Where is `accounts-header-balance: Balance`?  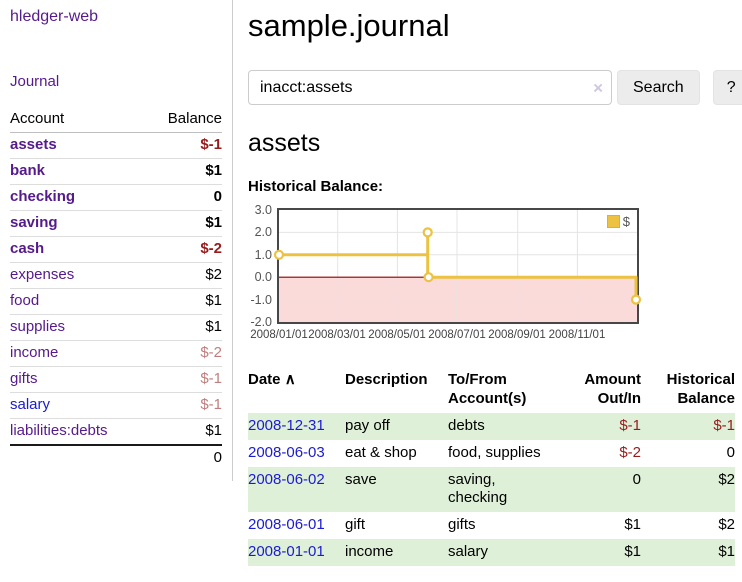
accounts-header-balance: Balance is located at coordinates (184, 119).